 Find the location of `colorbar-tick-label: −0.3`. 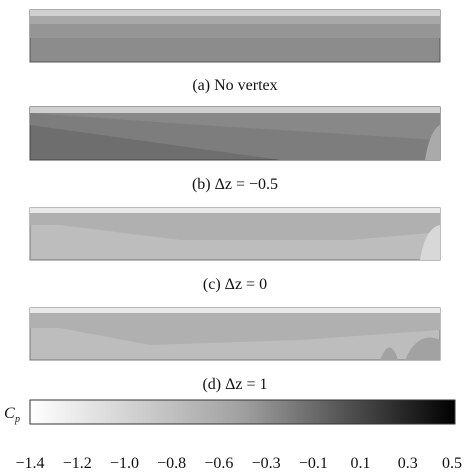

colorbar-tick-label: −0.3 is located at coordinates (266, 463).